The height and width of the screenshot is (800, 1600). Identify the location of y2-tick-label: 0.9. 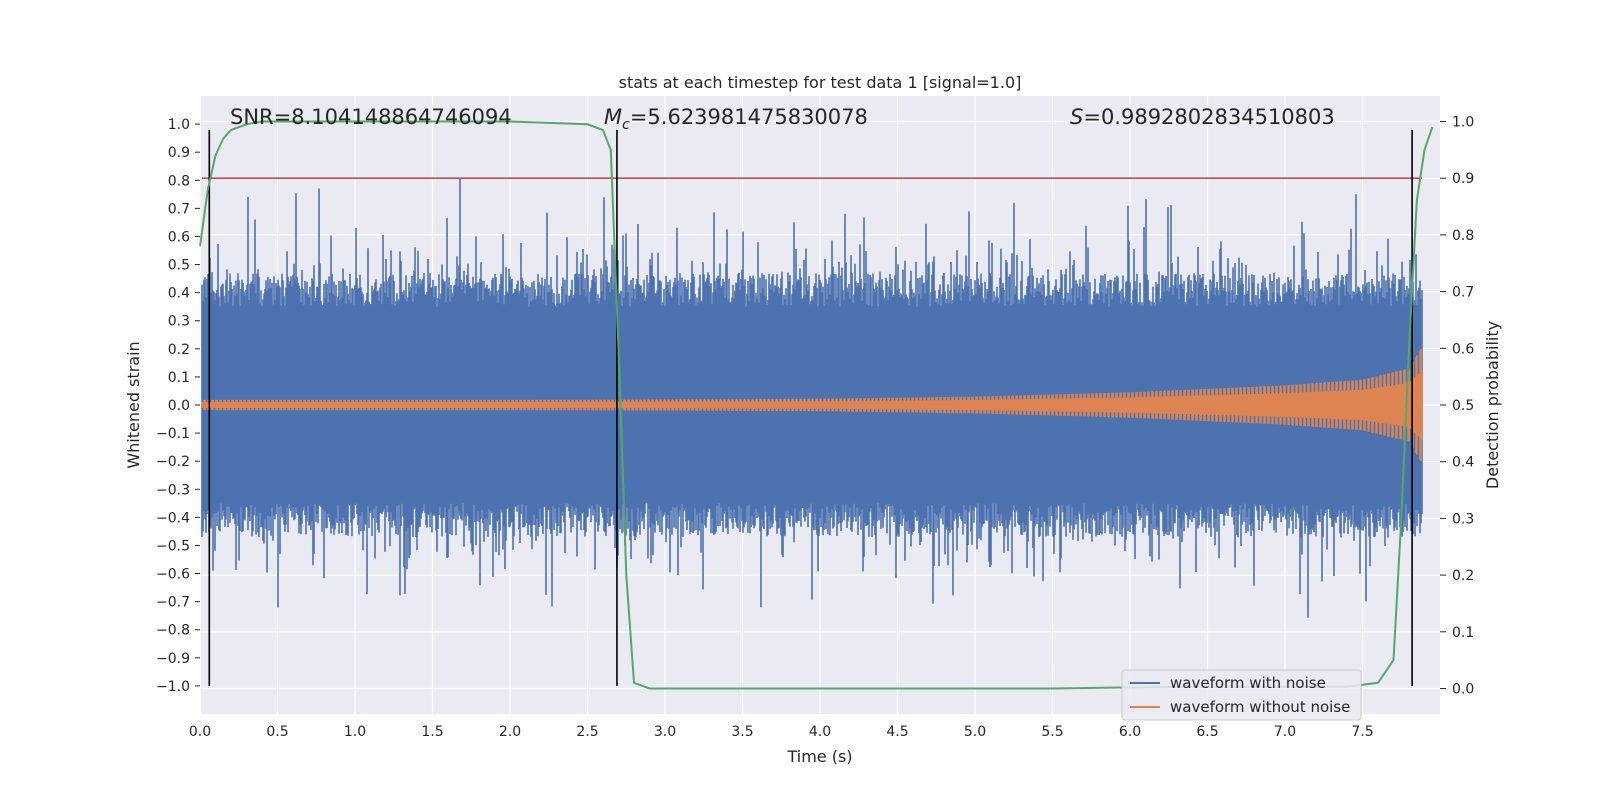
(1463, 179).